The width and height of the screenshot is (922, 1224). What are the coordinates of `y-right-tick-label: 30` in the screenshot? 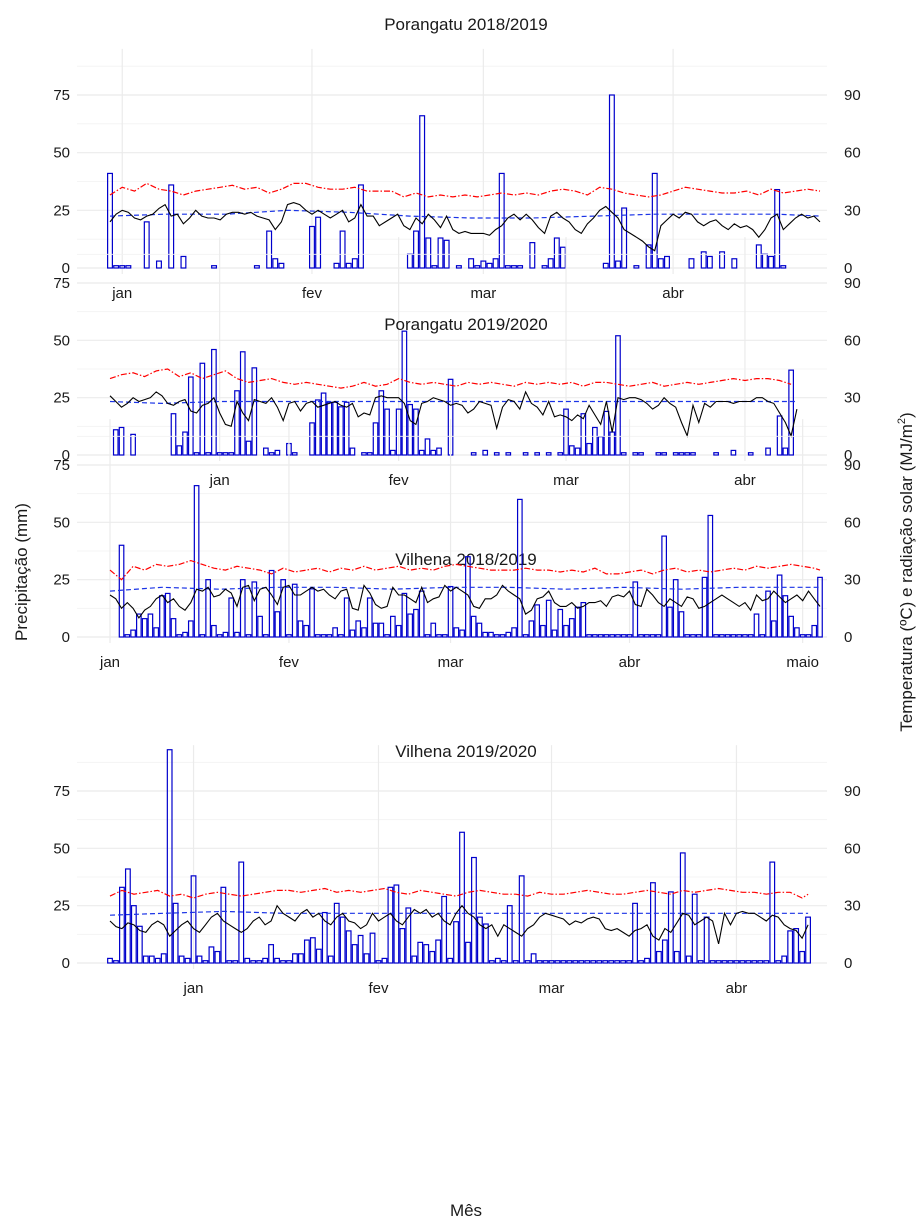 It's located at (852, 580).